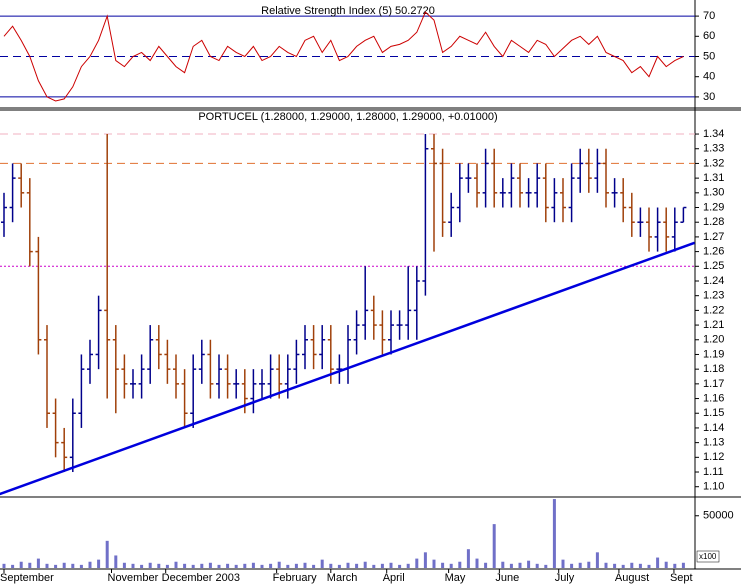 The image size is (741, 584). I want to click on y-tick-label: 1.26, so click(713, 252).